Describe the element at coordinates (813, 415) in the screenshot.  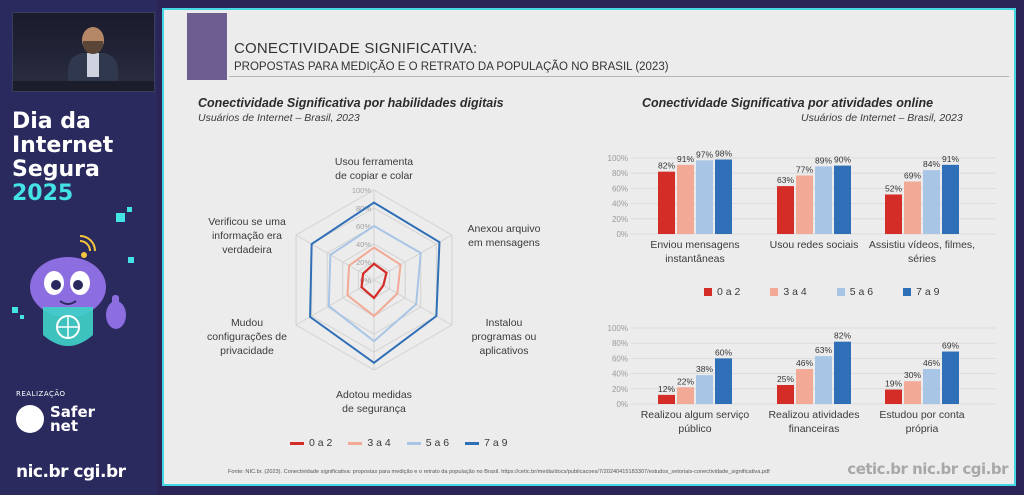
I see `bar-category-label: Realizou atividades` at that location.